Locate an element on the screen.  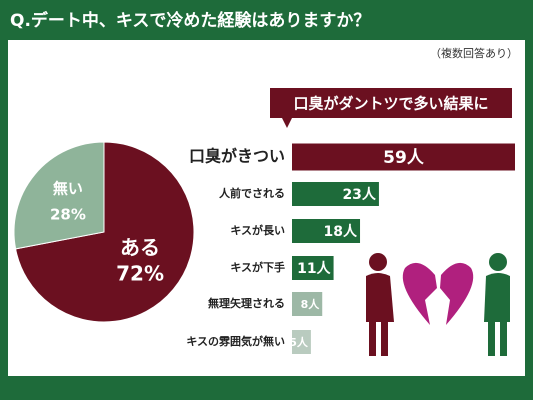
banner is located at coordinates (391, 103).